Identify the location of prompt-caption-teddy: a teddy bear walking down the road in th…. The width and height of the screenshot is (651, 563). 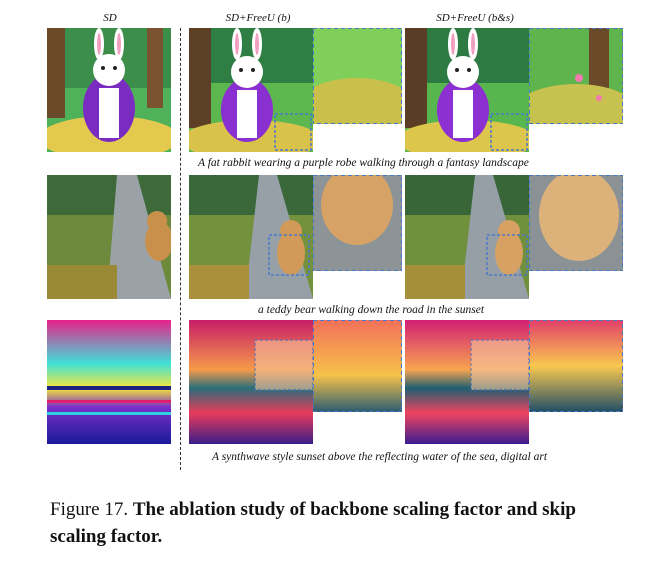
(371, 310).